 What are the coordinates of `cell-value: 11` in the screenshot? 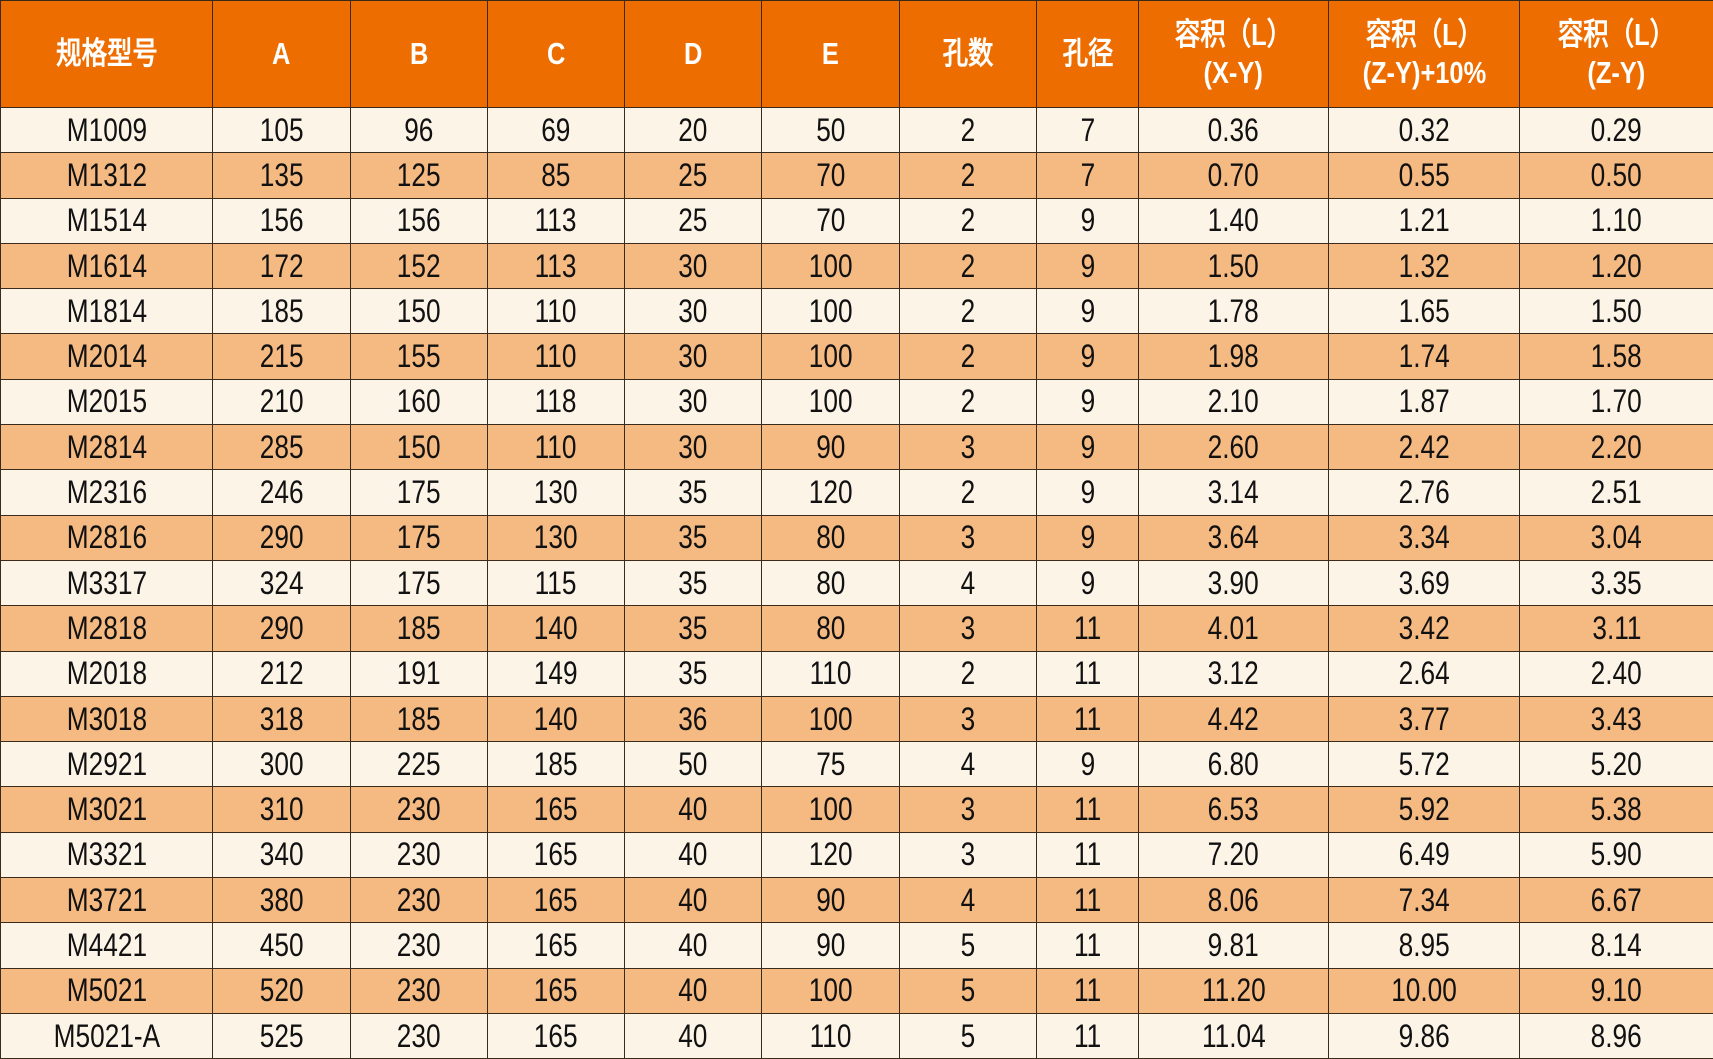 It's located at (1087, 627).